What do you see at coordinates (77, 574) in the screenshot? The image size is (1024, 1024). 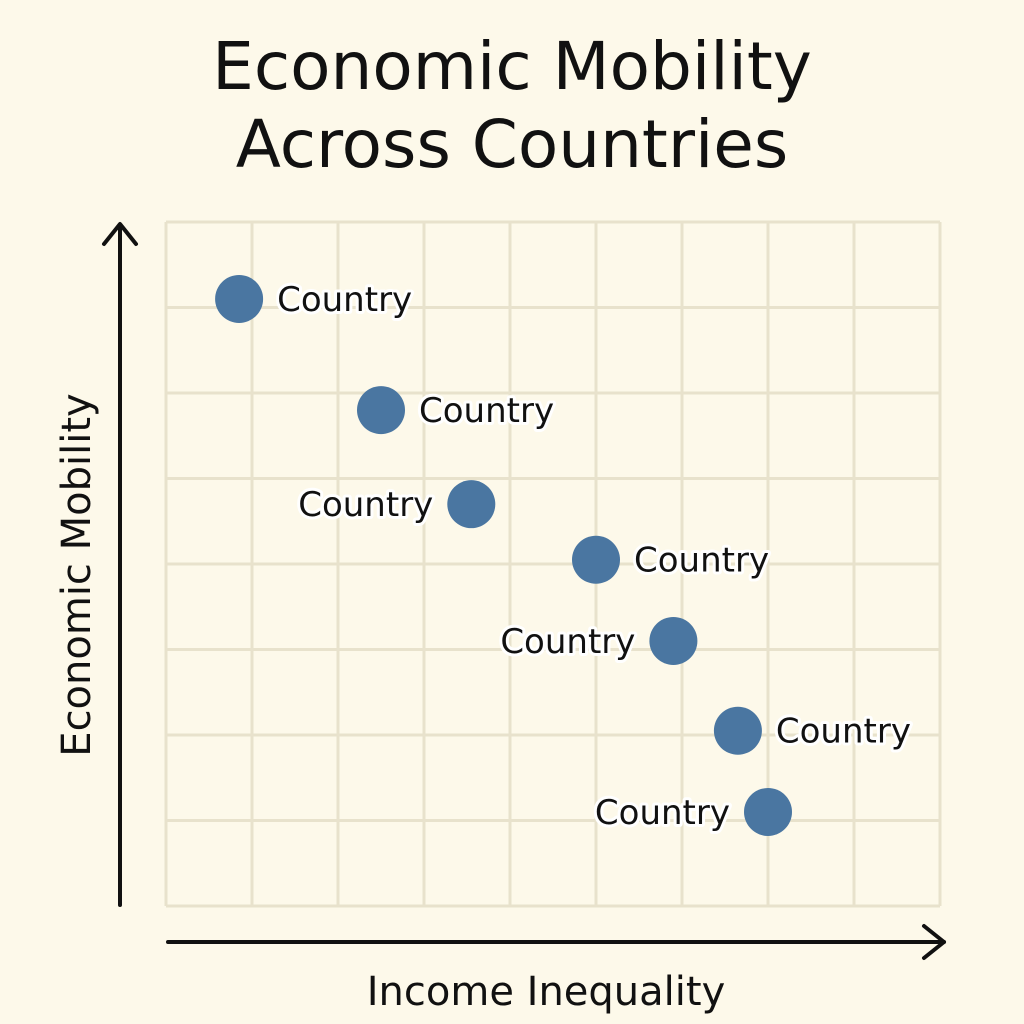 I see `y-axis-label: Economic Mobility` at bounding box center [77, 574].